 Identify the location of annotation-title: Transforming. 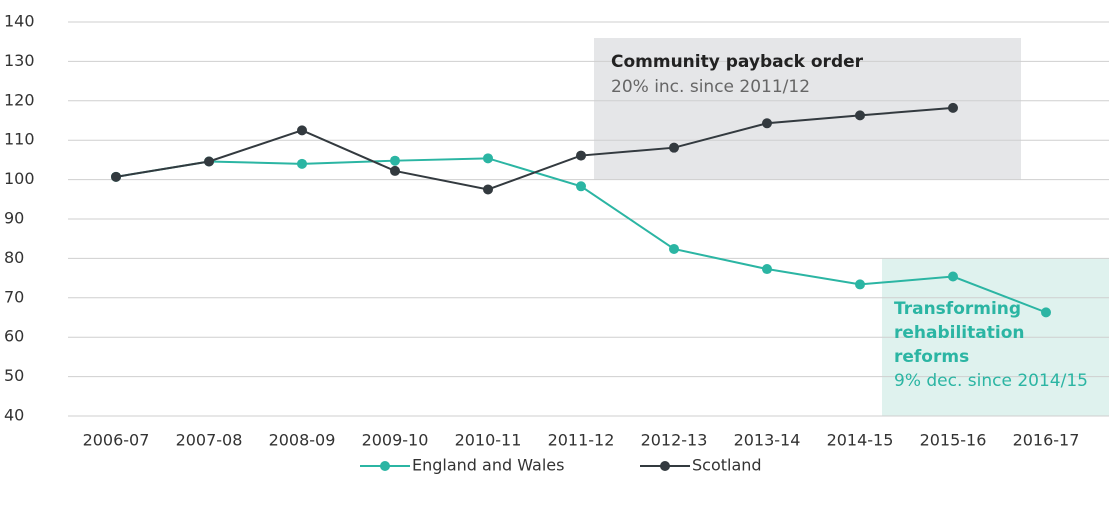
(957, 309).